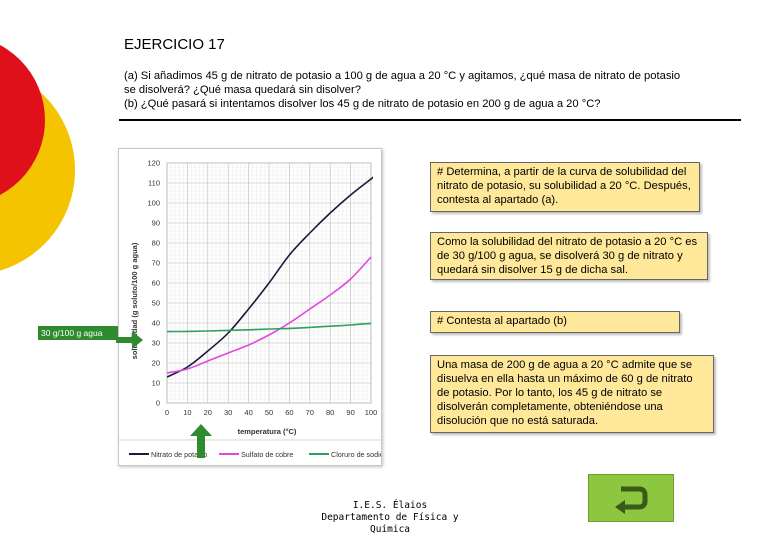 This screenshot has height=540, width=780. Describe the element at coordinates (267, 454) in the screenshot. I see `legend-label: Sulfato de cobre` at that location.